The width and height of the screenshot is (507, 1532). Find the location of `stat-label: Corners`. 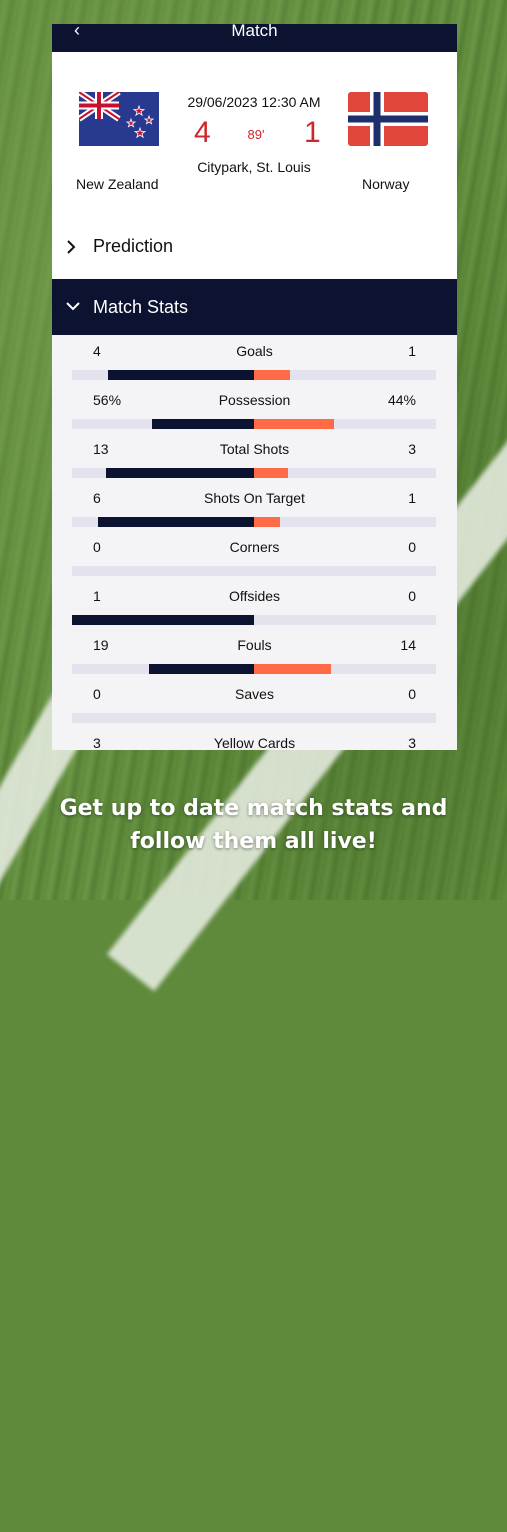

stat-label: Corners is located at coordinates (254, 547).